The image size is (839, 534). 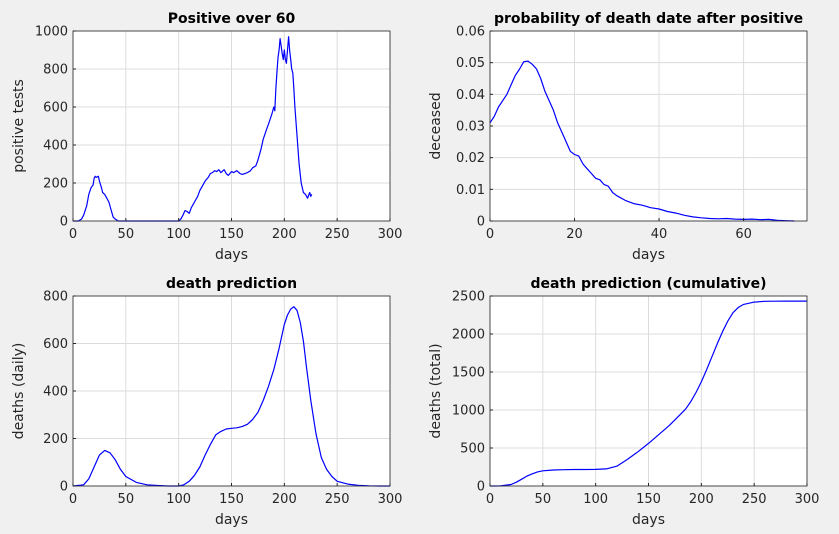 What do you see at coordinates (470, 32) in the screenshot?
I see `y-tick-label: 0.06` at bounding box center [470, 32].